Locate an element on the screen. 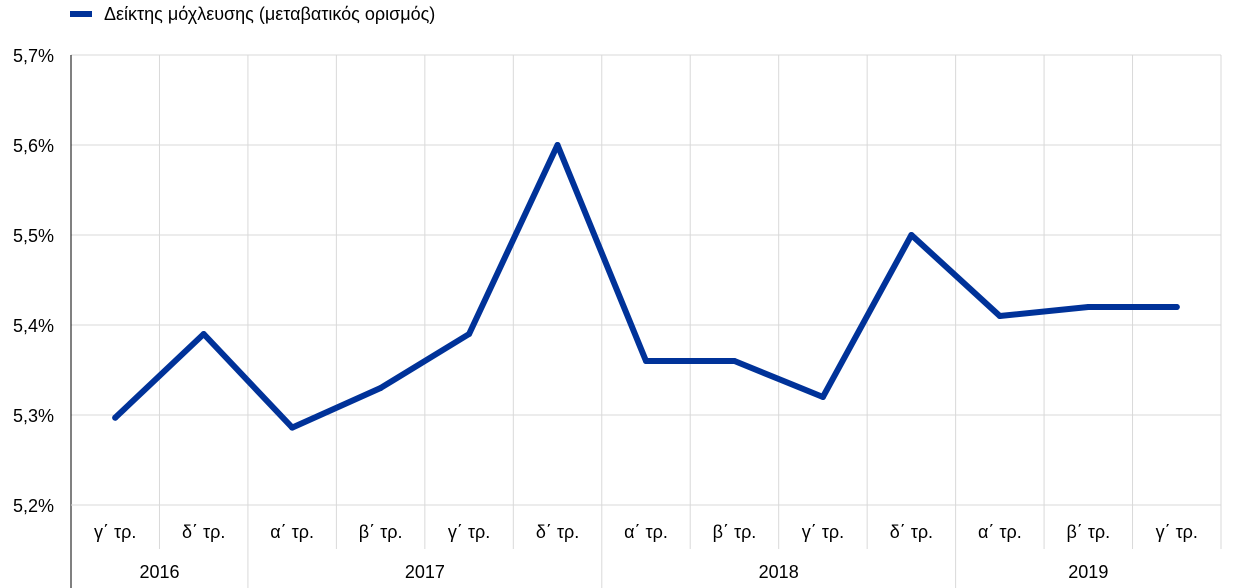 The width and height of the screenshot is (1240, 588). y-tick-label: 5,5% is located at coordinates (33, 236).